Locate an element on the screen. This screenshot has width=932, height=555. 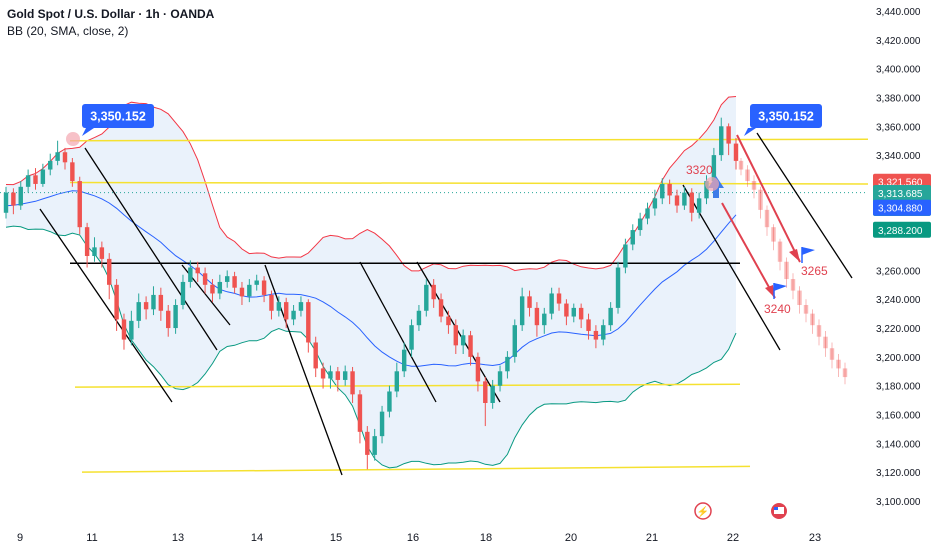
y-tick-label: 3,140.000 is located at coordinates (898, 444).